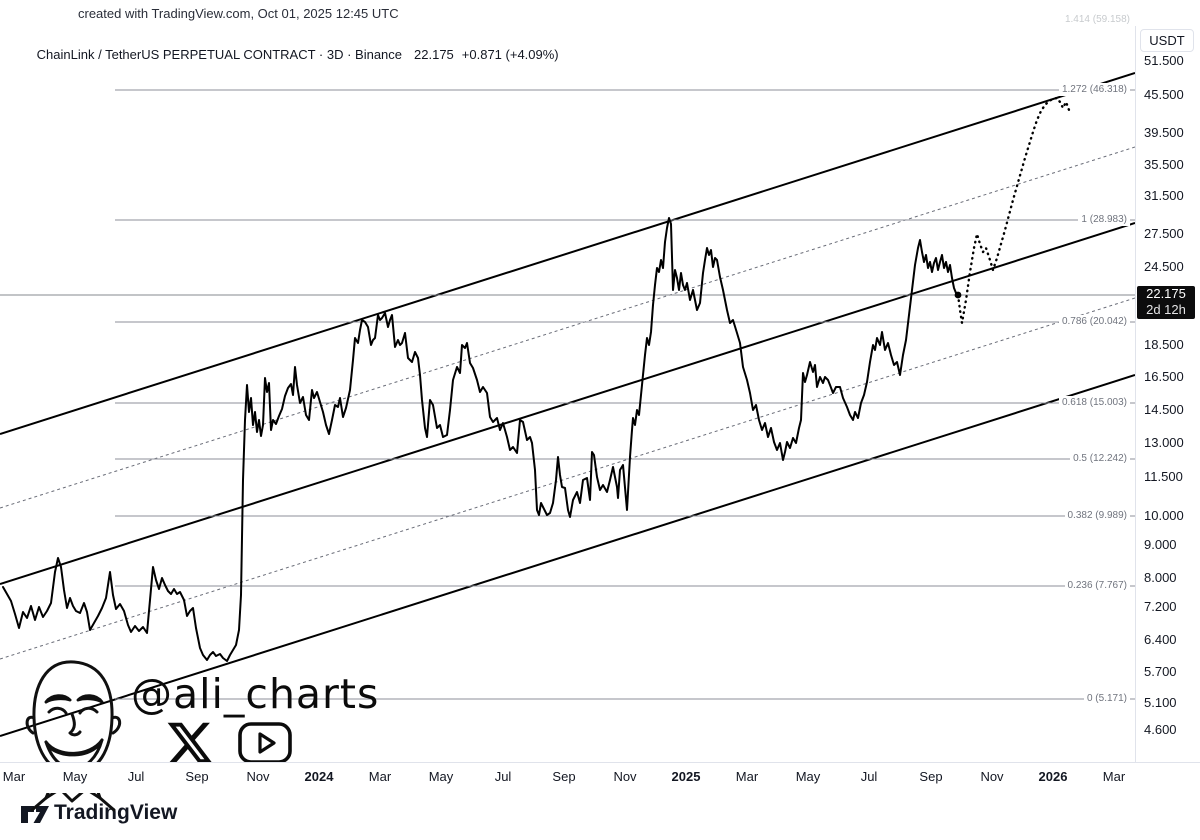 This screenshot has height=840, width=1200. I want to click on price-tick-label: 11.500, so click(1163, 476).